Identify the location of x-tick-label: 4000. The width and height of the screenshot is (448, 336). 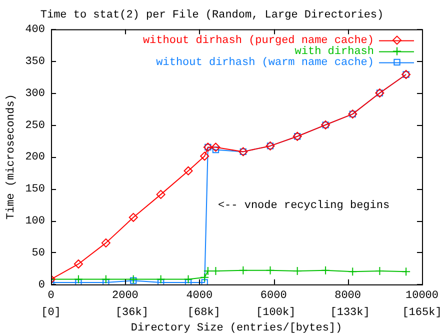
(199, 296).